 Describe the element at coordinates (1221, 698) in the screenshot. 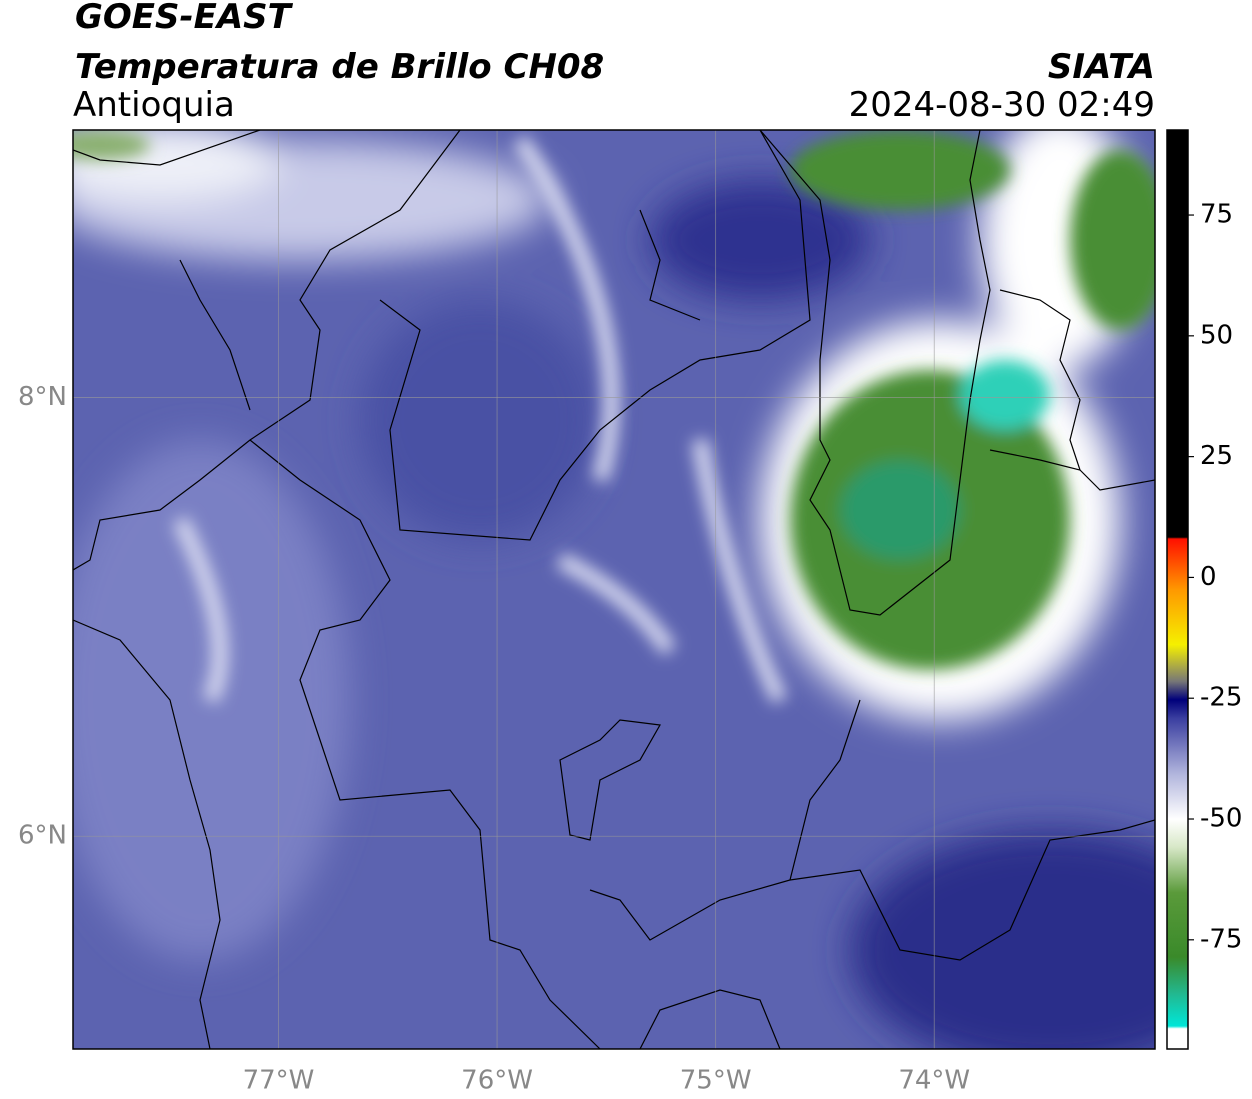

I see `colorbar-tick-label: -25` at that location.